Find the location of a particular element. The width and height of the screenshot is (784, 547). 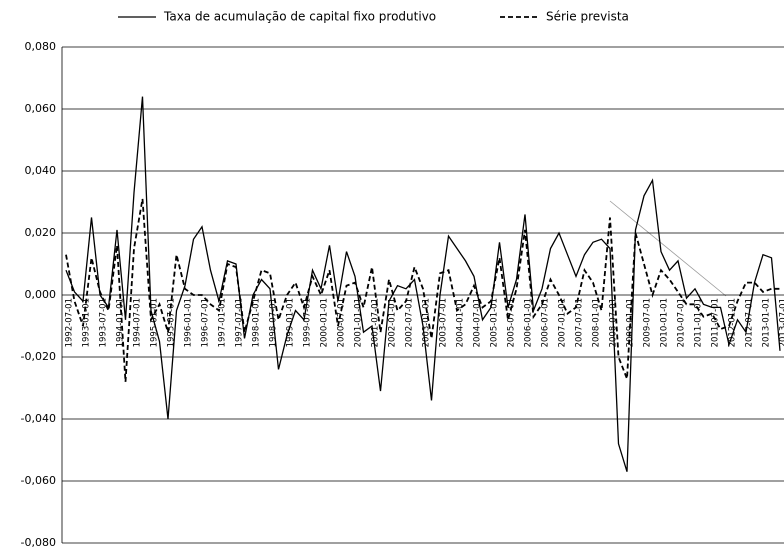

x-tick-label: 1994-01-01 is located at coordinates (121, 322).